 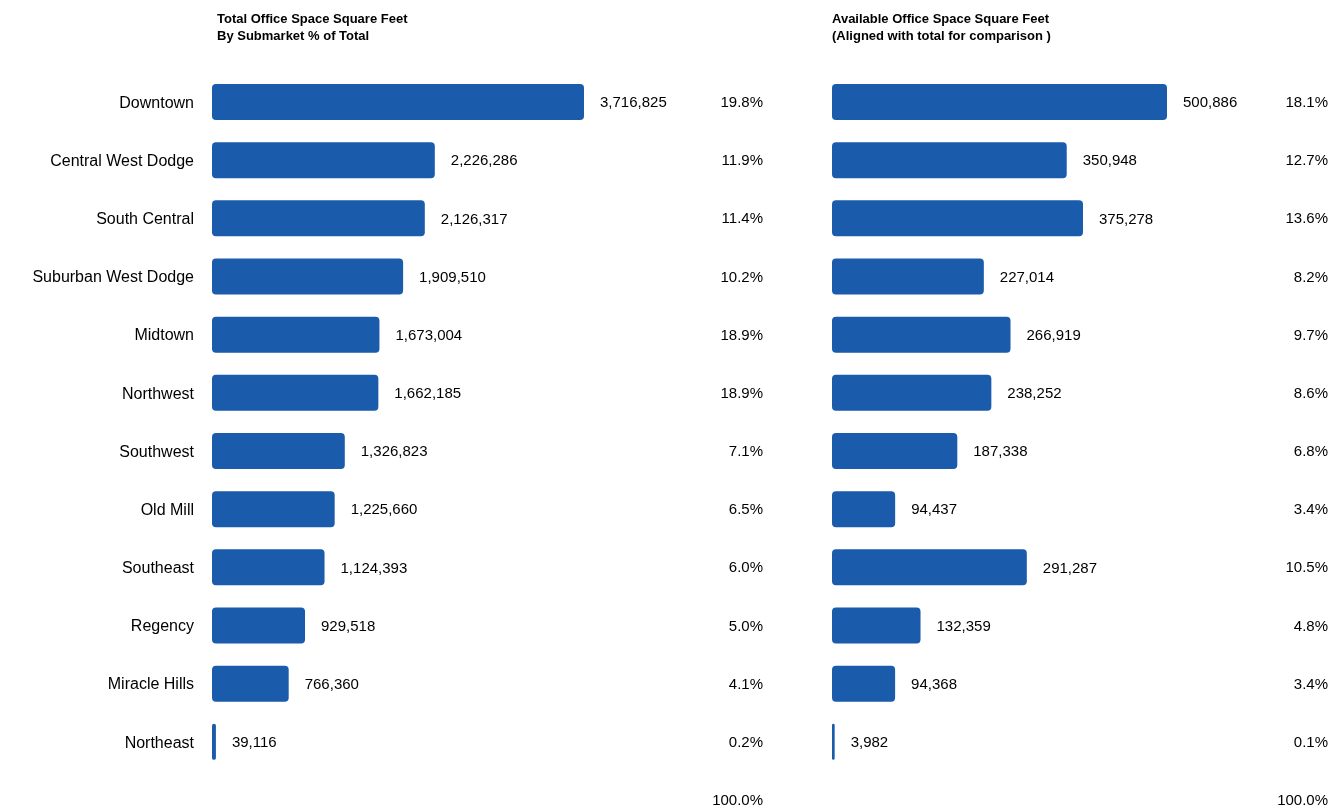 I want to click on data-label: 2,126,317, so click(x=474, y=218).